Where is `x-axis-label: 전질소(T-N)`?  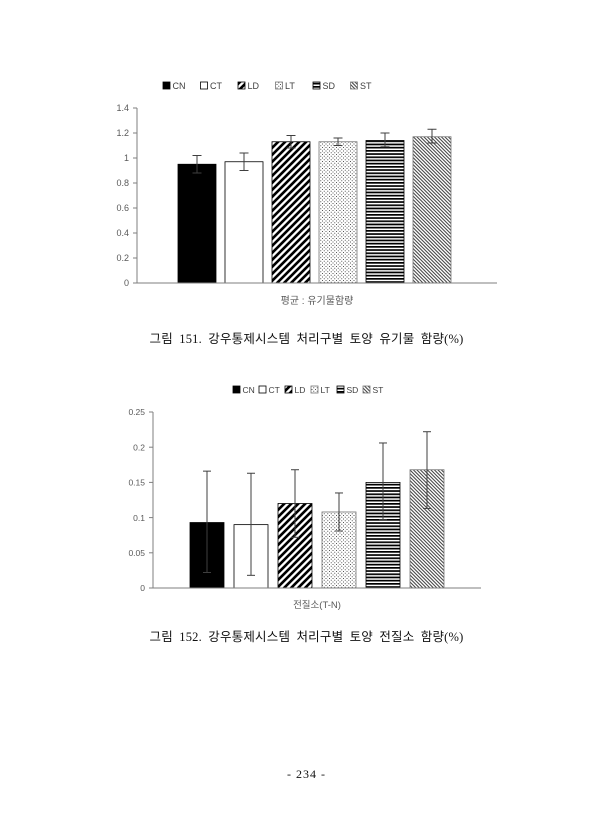
x-axis-label: 전질소(T-N) is located at coordinates (317, 605).